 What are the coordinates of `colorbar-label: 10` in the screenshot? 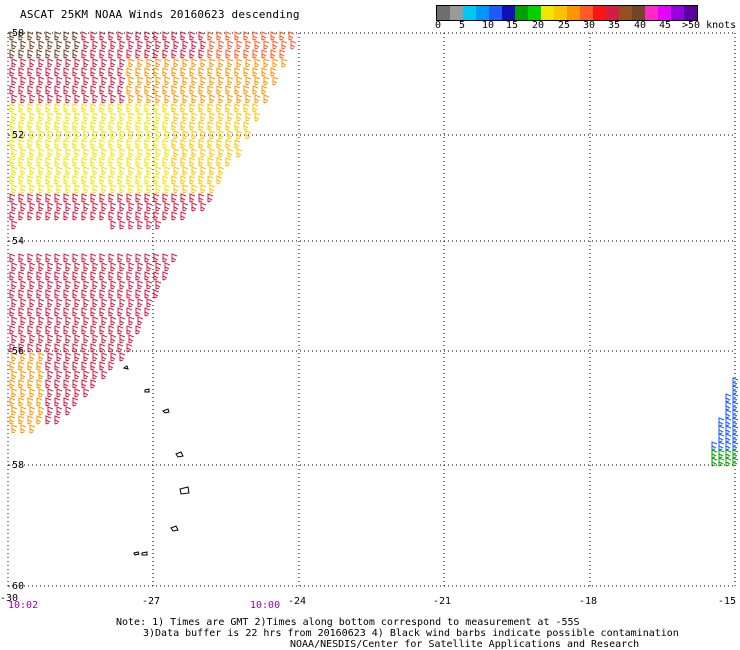 It's located at (488, 25).